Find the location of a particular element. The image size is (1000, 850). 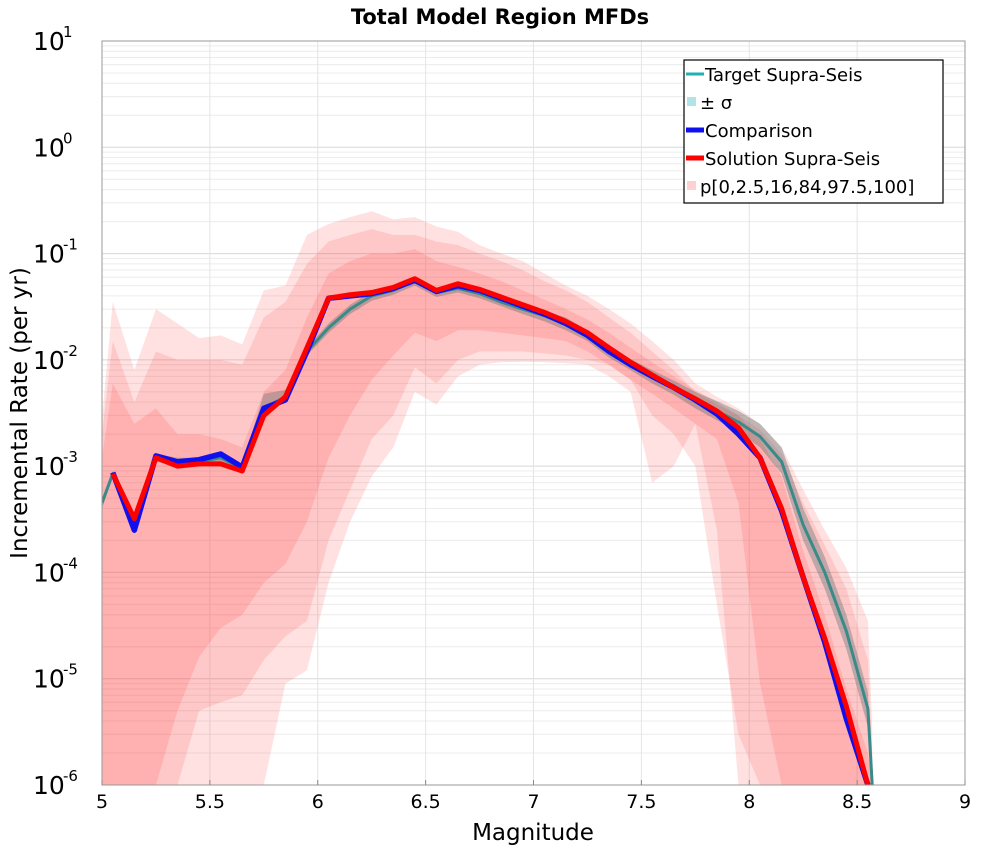

y-tick-exponent: -5 is located at coordinates (70, 670).